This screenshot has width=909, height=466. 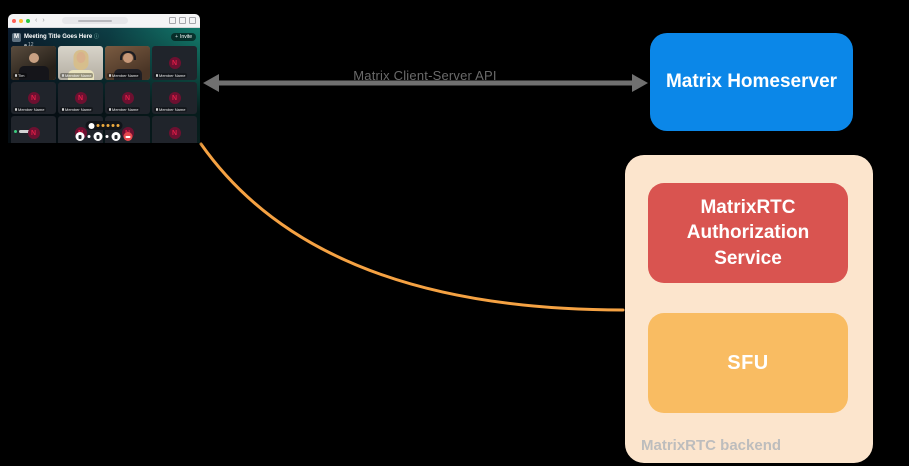 I want to click on live-indicator, so click(x=15, y=131).